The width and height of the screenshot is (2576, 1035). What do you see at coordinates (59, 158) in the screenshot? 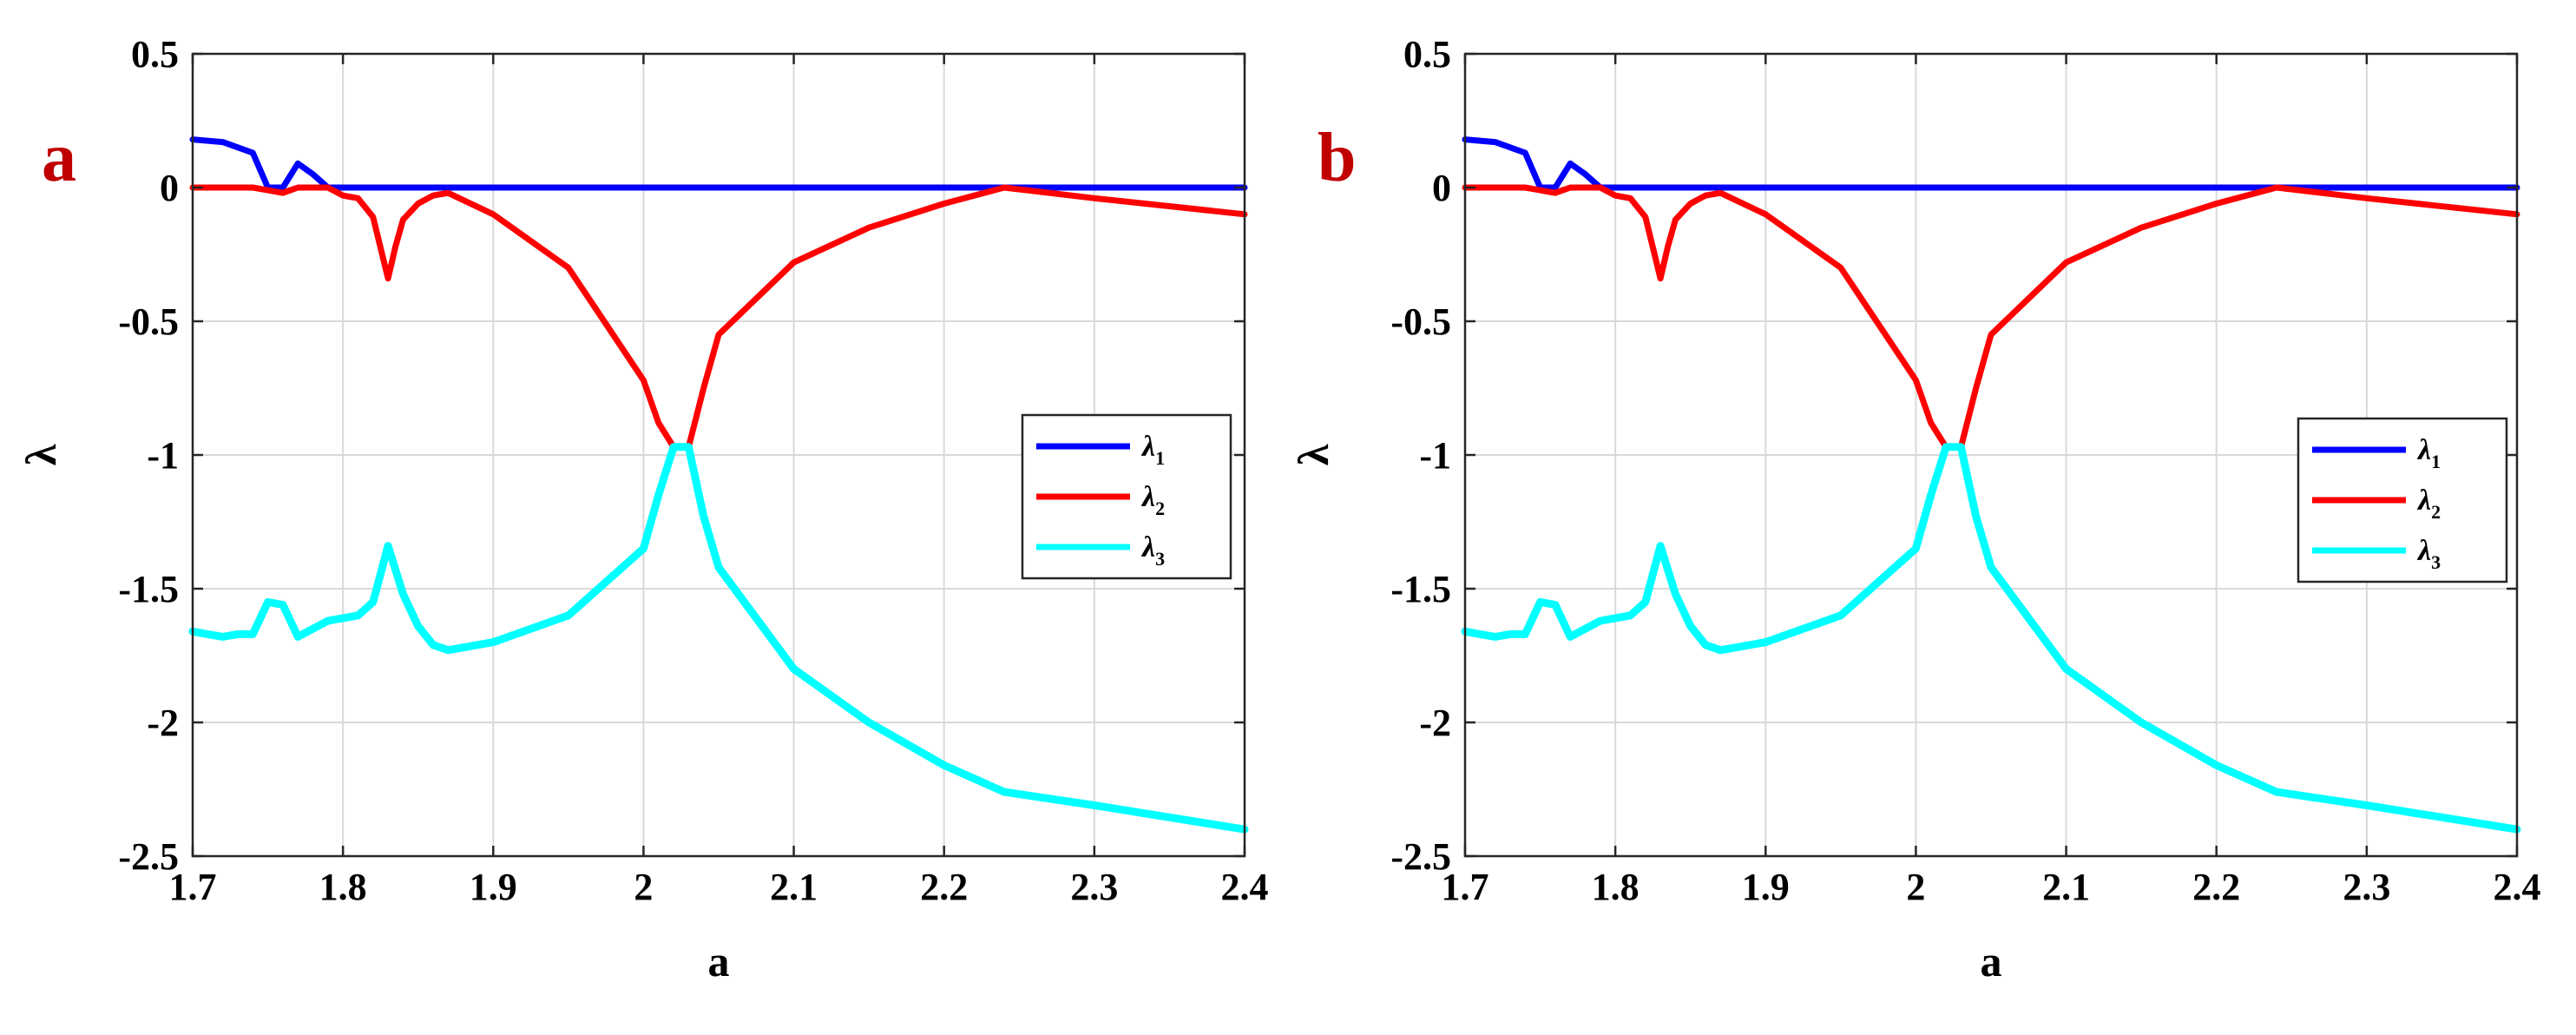
I see `panel-letter: a` at bounding box center [59, 158].